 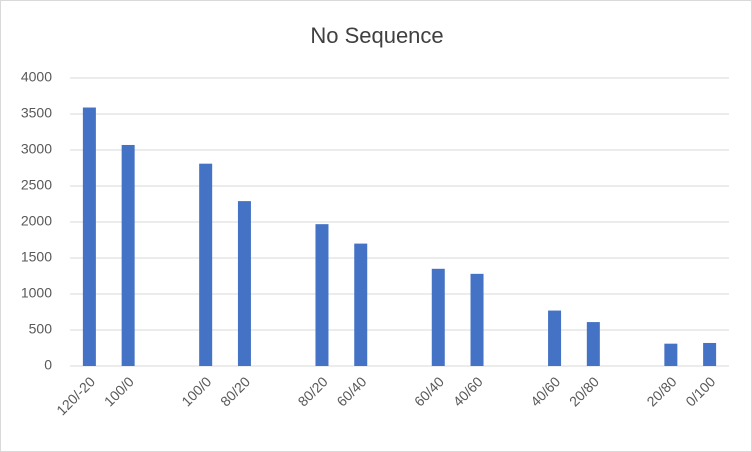 What do you see at coordinates (36, 113) in the screenshot?
I see `y-tick-label: 3500` at bounding box center [36, 113].